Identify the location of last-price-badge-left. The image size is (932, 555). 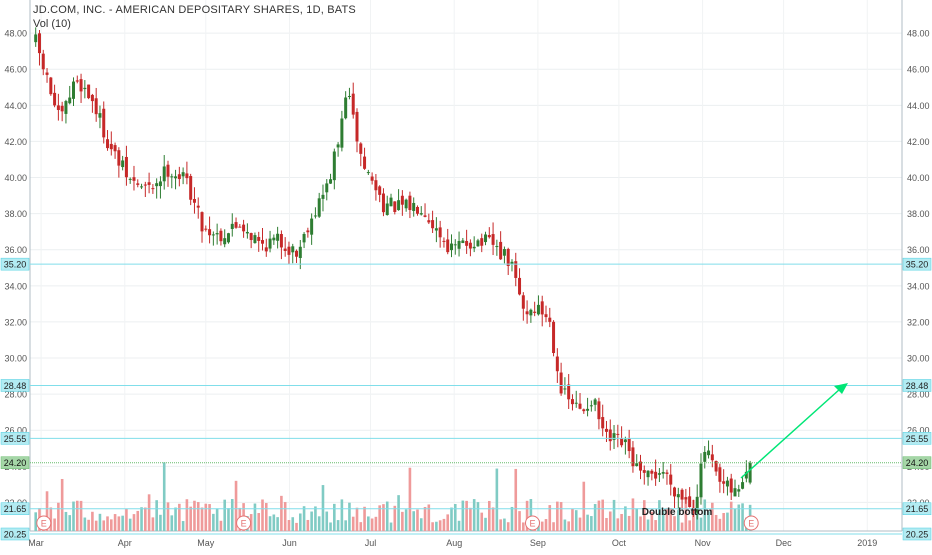
(15, 462).